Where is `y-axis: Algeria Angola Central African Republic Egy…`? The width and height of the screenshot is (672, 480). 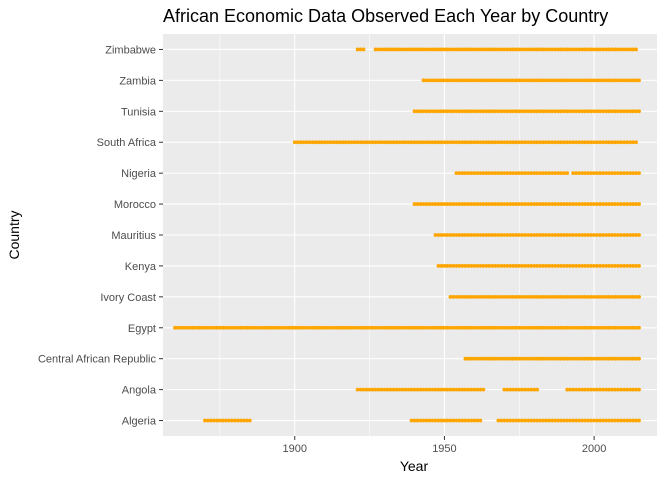
y-axis: Algeria Angola Central African Republic Egy… is located at coordinates (100, 236).